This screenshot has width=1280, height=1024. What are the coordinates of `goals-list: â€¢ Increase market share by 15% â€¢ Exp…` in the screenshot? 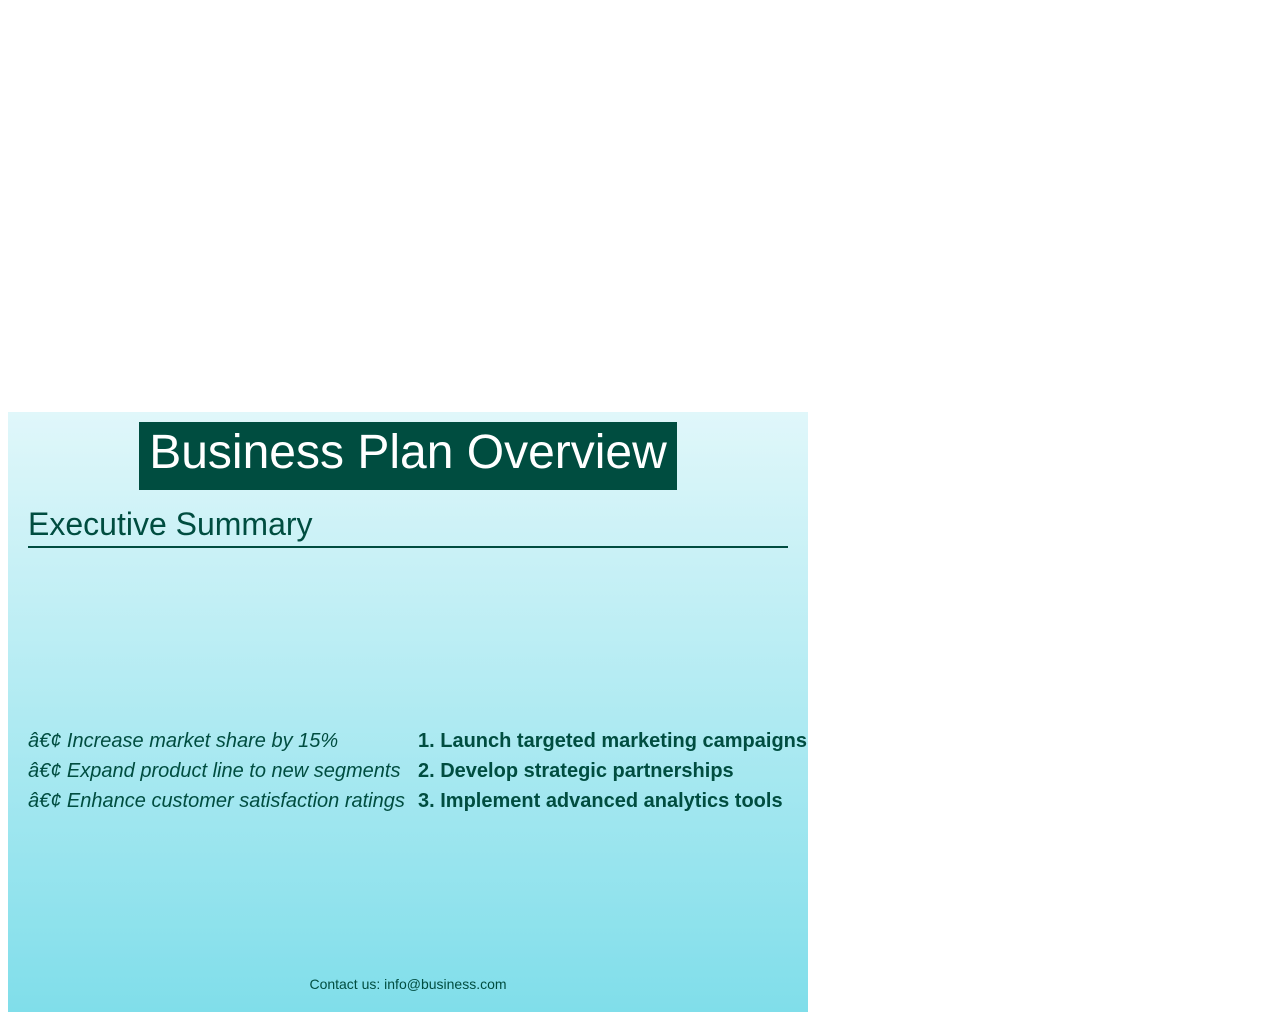 It's located at (223, 771).